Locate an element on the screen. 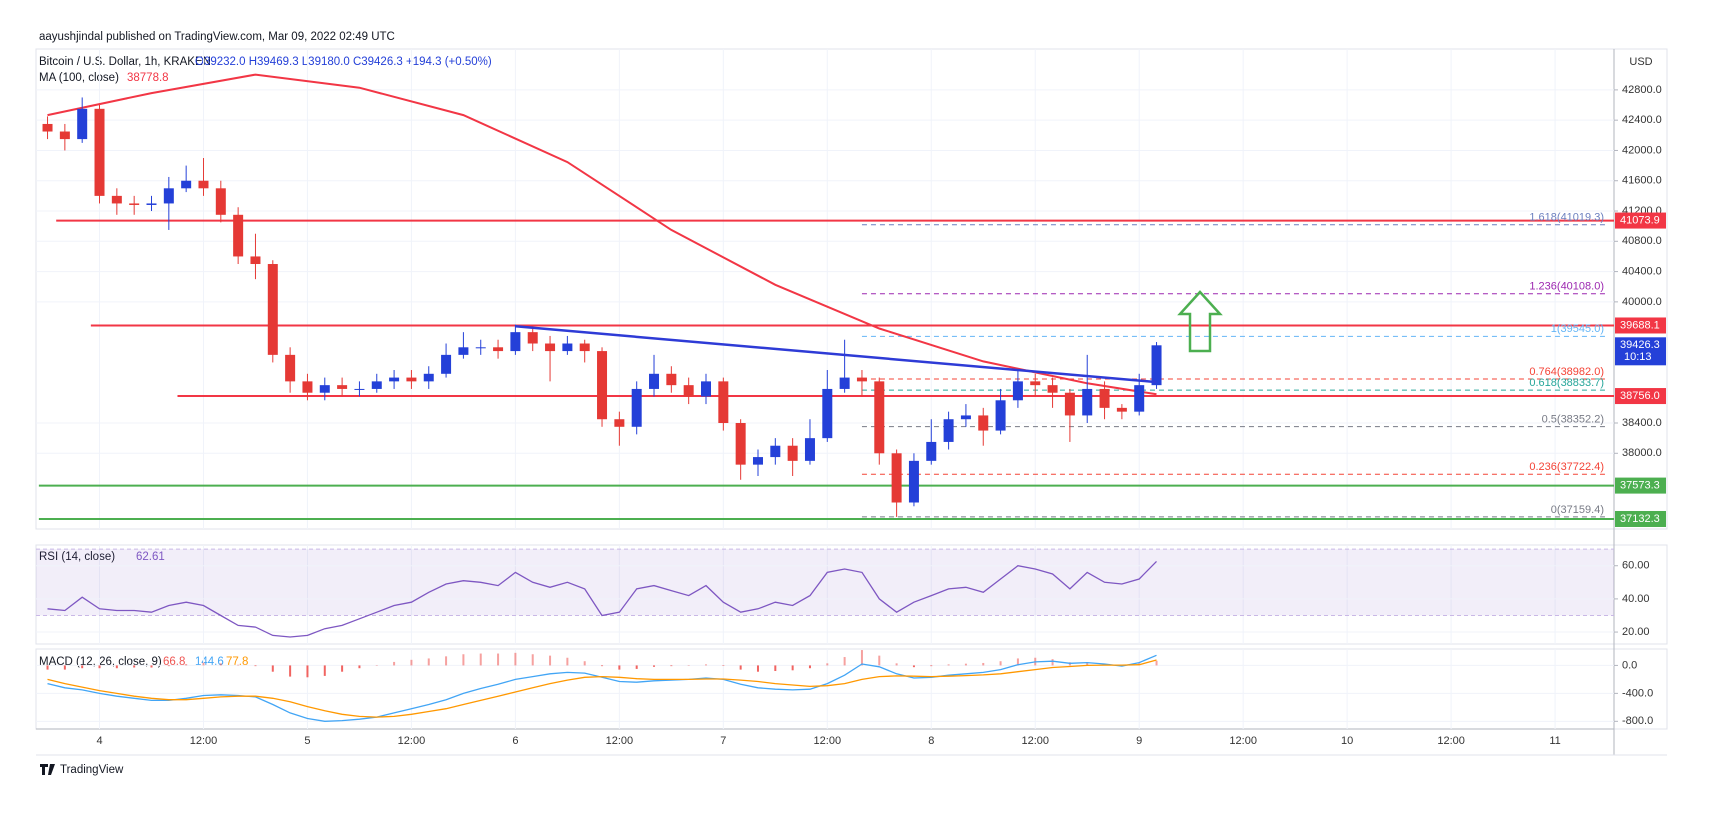 This screenshot has height=818, width=1710. x-tick-label: 6 is located at coordinates (515, 741).